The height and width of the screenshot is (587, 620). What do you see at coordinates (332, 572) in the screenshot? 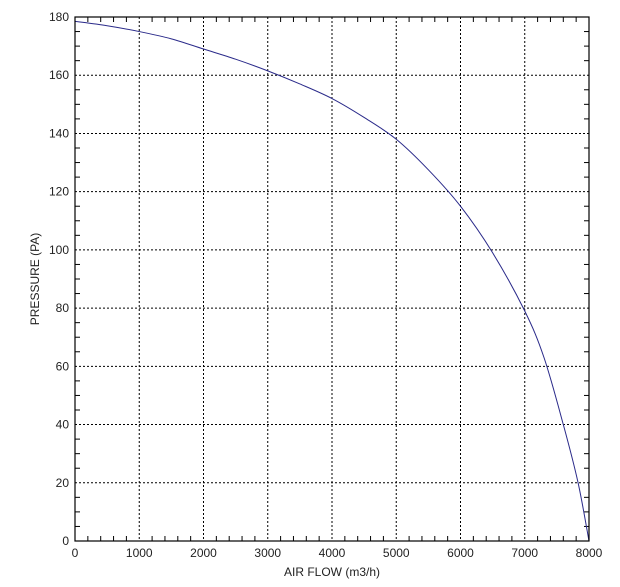
I see `x-axis-label: AIR FLOW (m3/h)` at bounding box center [332, 572].